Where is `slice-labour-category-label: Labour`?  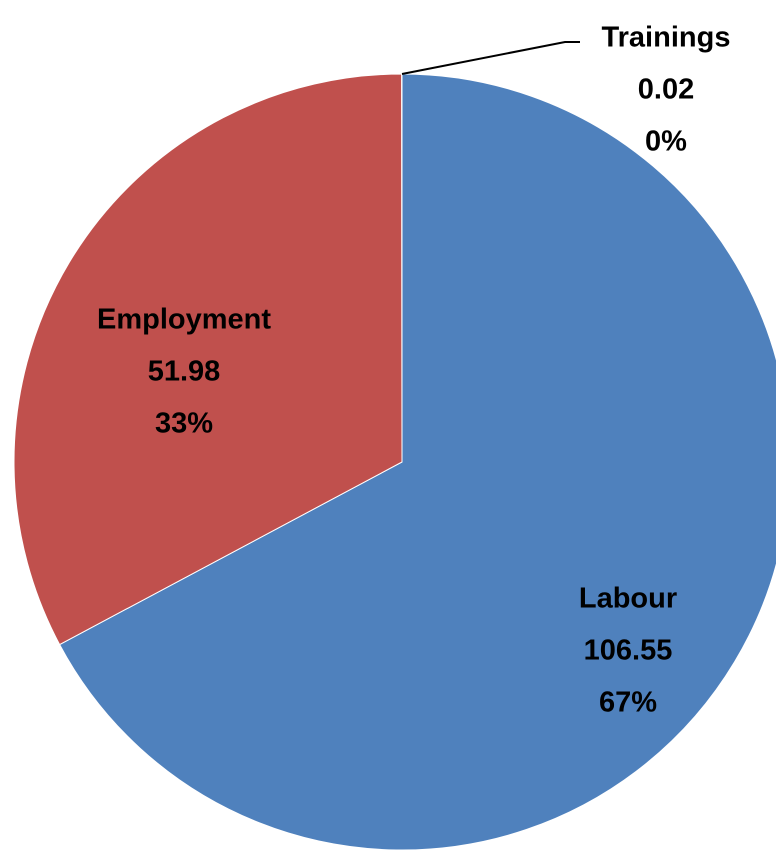
slice-labour-category-label: Labour is located at coordinates (628, 599).